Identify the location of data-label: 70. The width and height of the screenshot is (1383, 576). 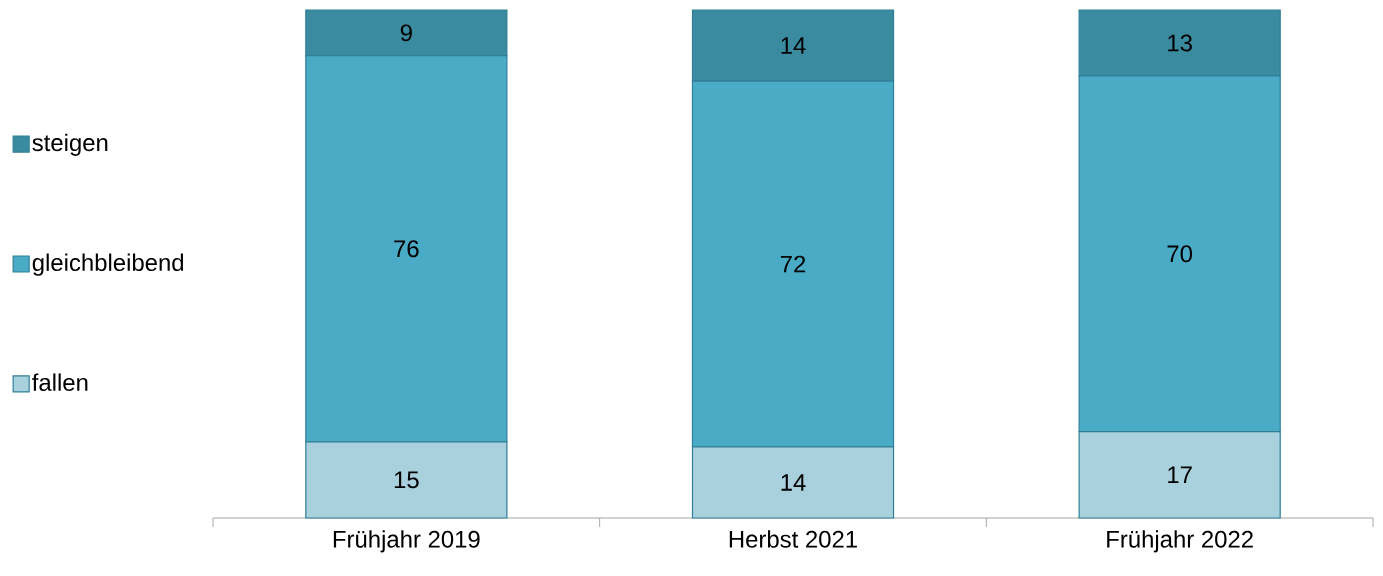
(1180, 254).